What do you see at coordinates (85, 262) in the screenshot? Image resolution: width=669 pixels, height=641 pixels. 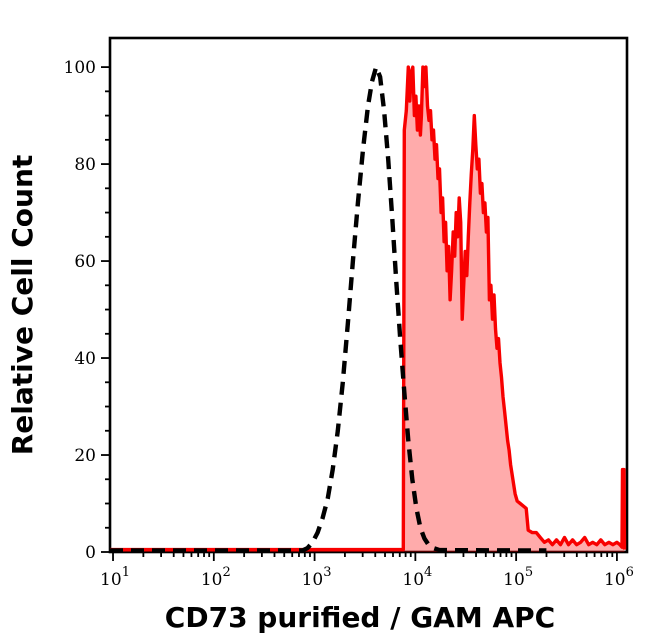 I see `y-tick-label: 60` at bounding box center [85, 262].